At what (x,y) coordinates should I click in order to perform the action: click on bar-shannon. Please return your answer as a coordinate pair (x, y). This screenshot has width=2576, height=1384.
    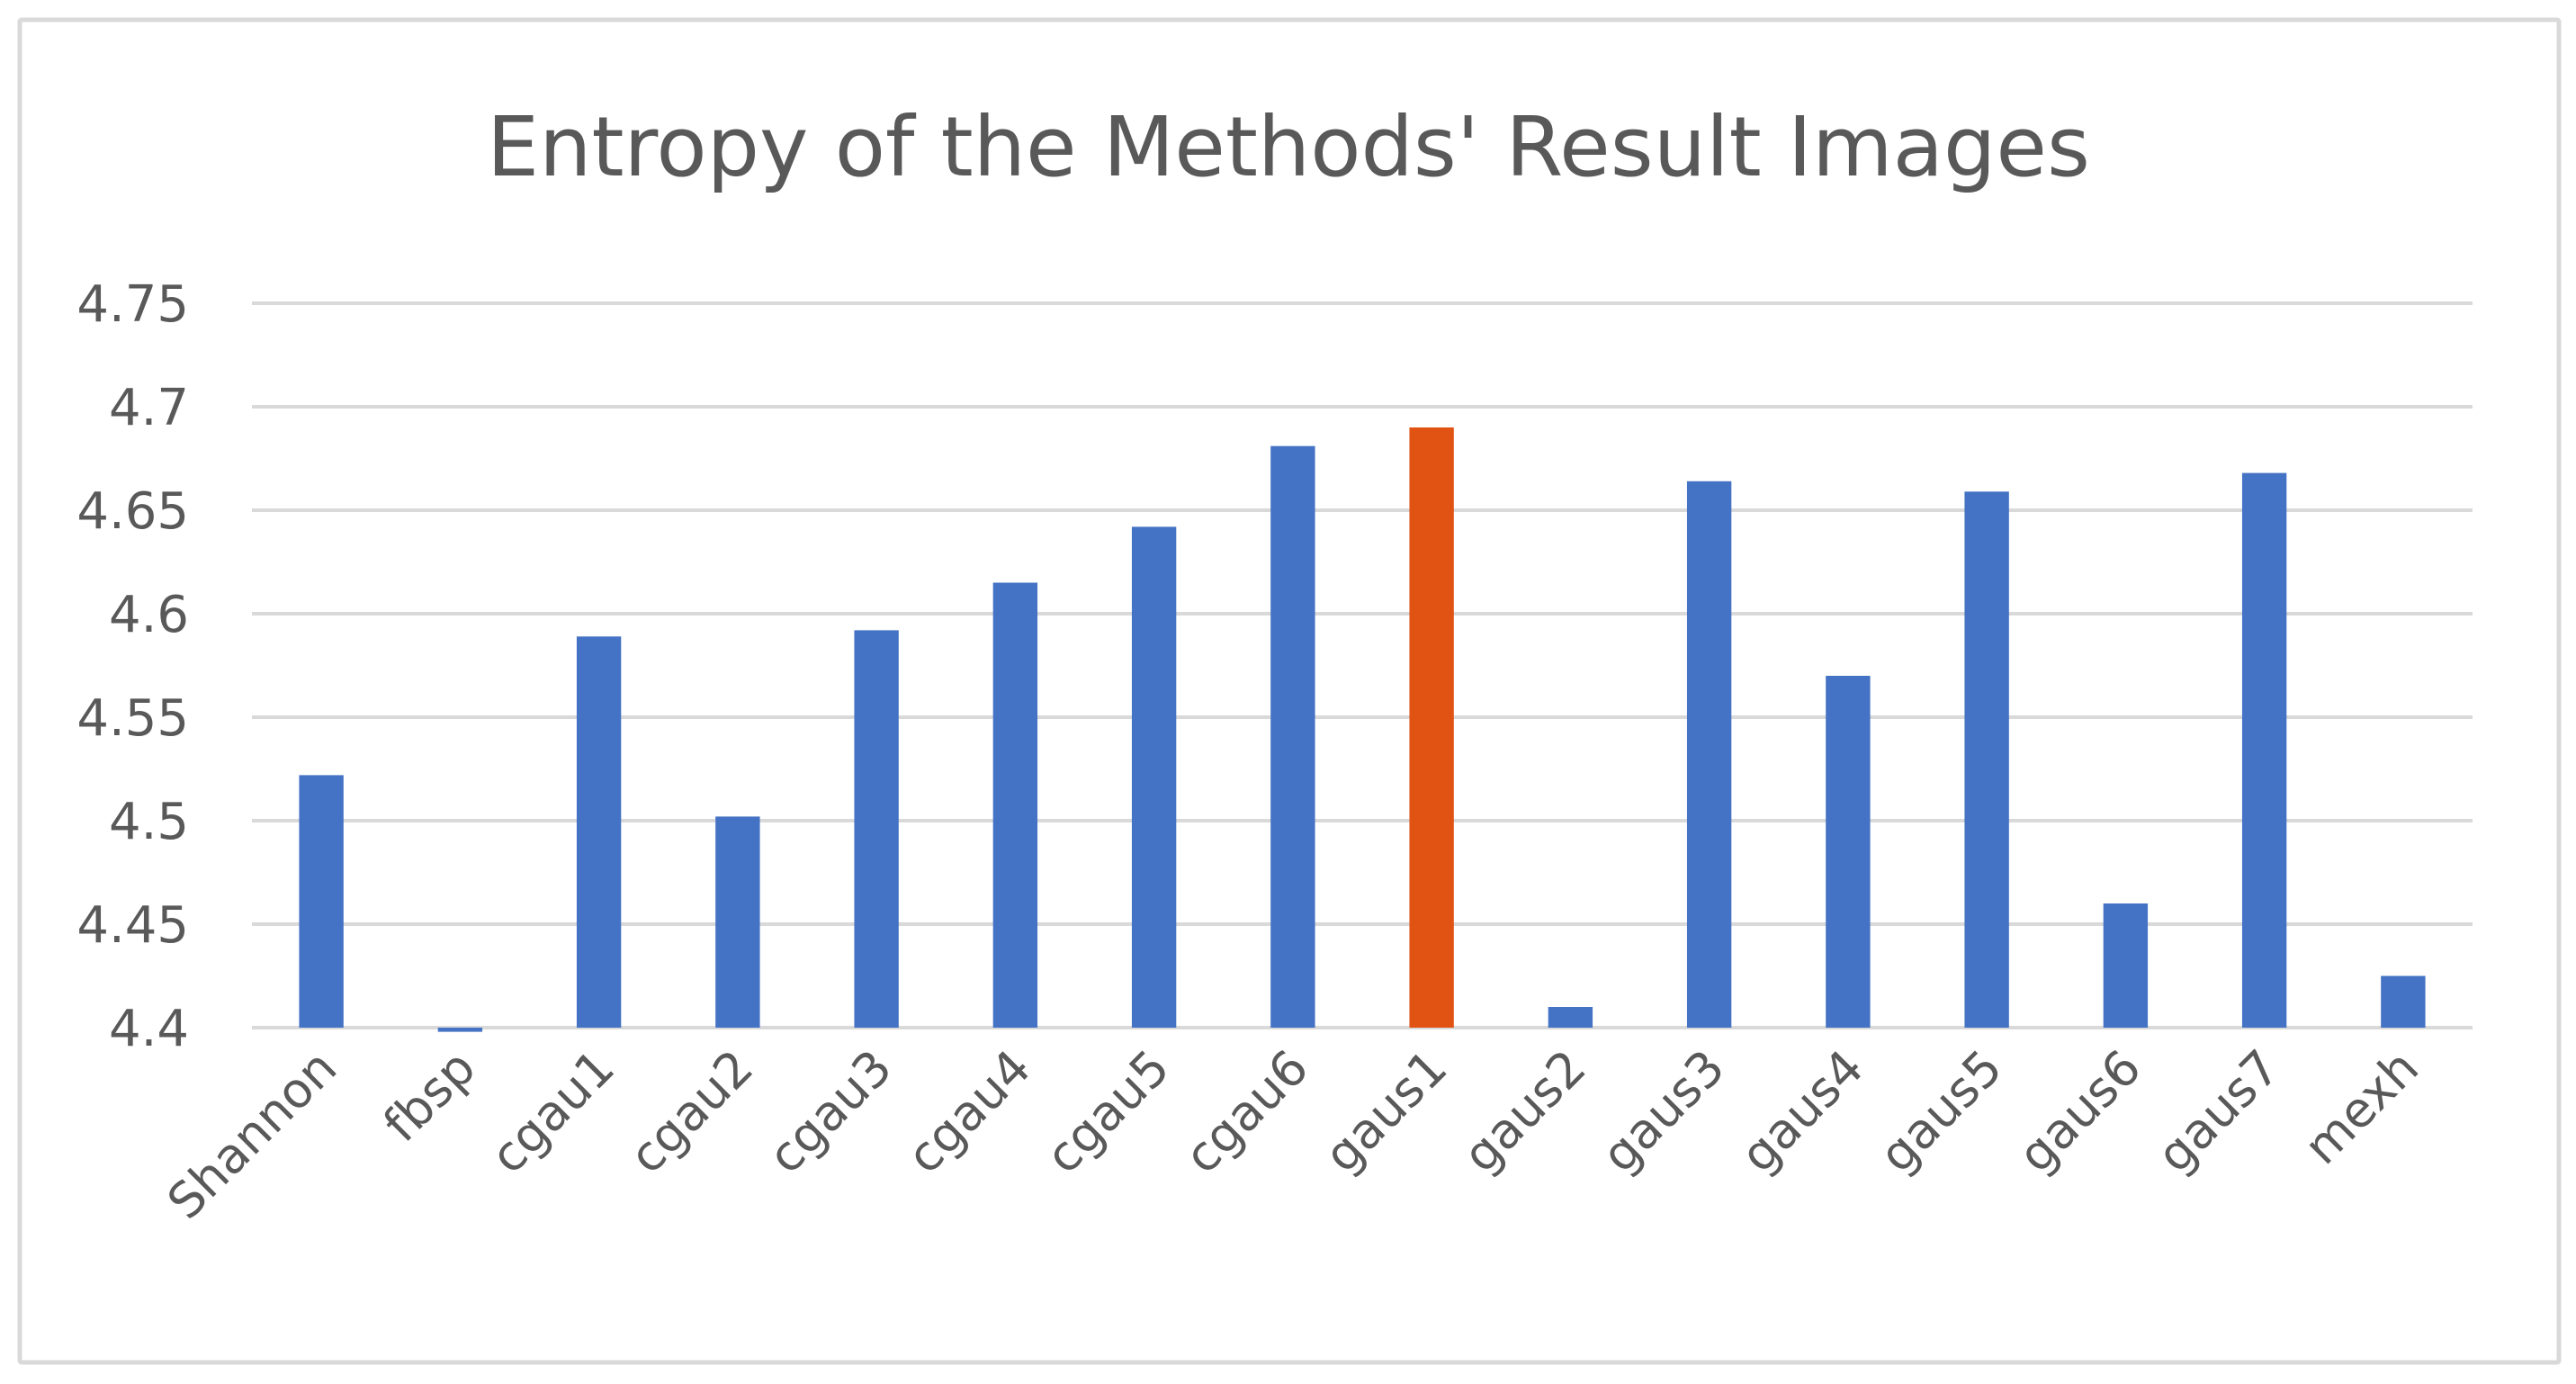
    Looking at the image, I should click on (322, 901).